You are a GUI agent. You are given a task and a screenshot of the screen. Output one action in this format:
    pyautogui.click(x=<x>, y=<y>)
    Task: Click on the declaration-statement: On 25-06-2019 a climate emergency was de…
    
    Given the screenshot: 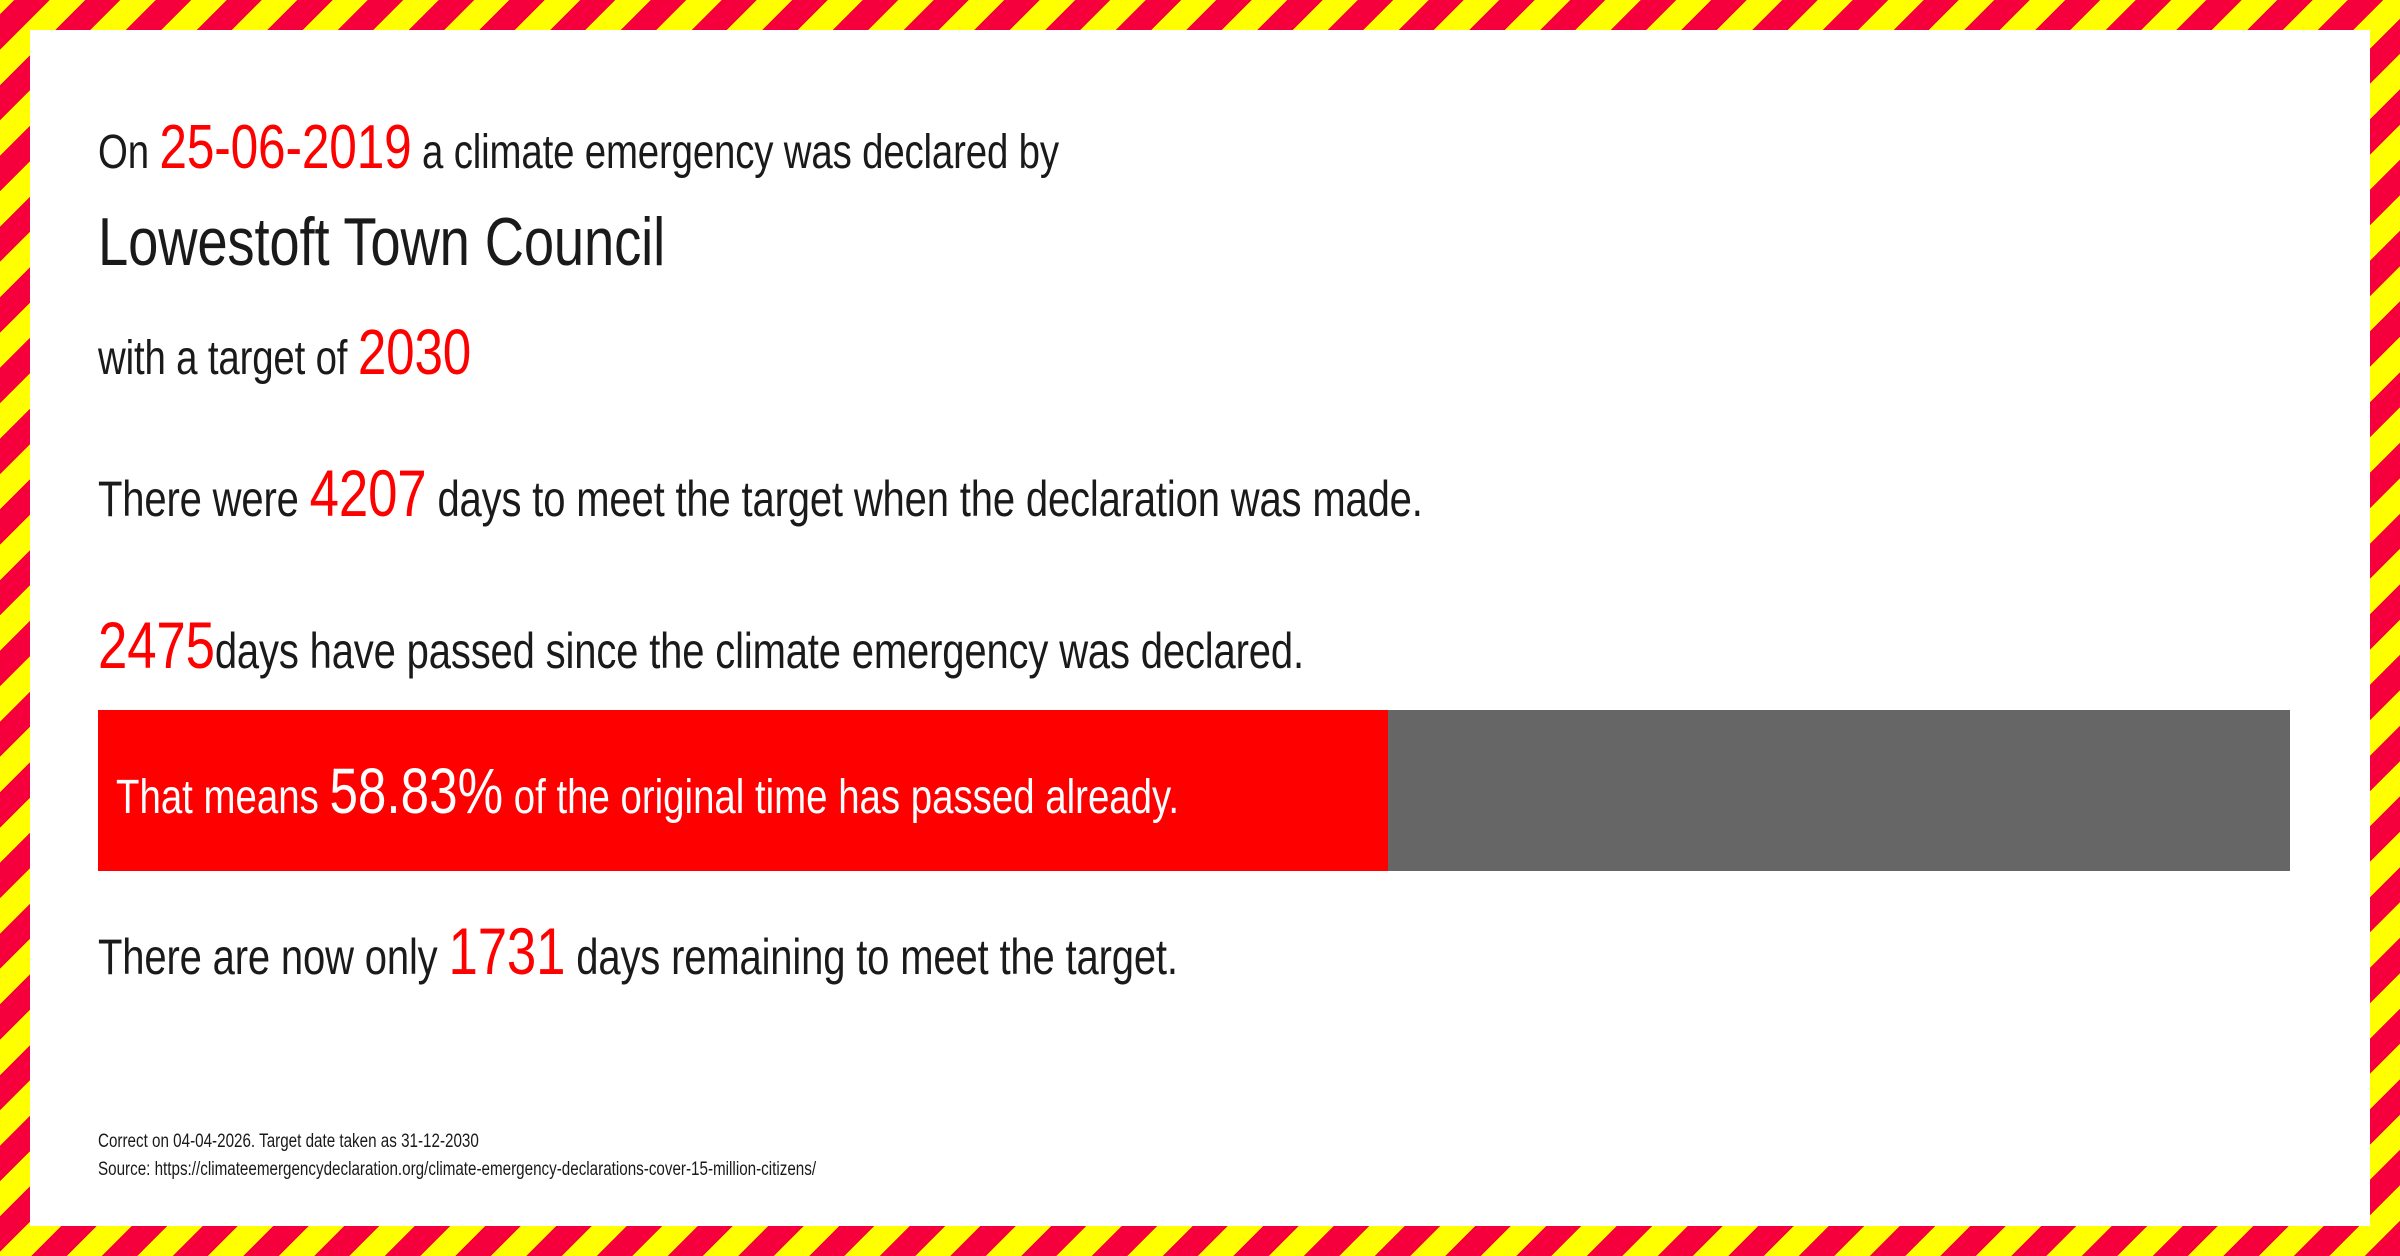 What is the action you would take?
    pyautogui.click(x=698, y=147)
    